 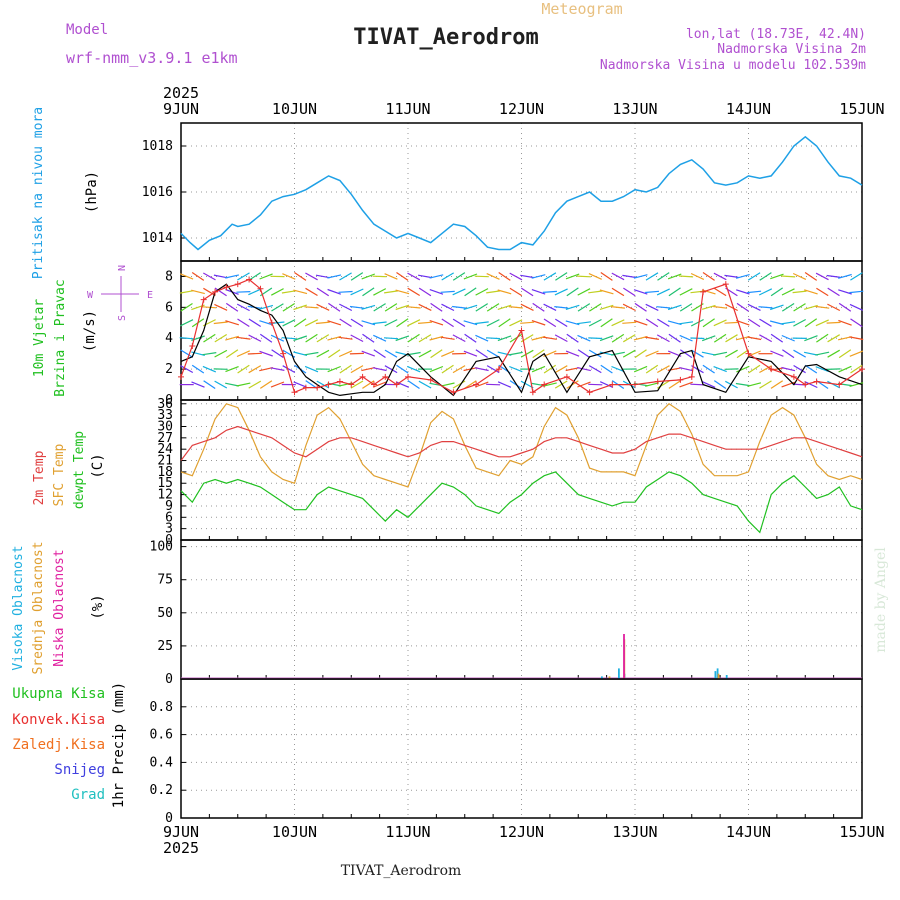 I want to click on top-date-tick-label: 9JUN, so click(x=181, y=109).